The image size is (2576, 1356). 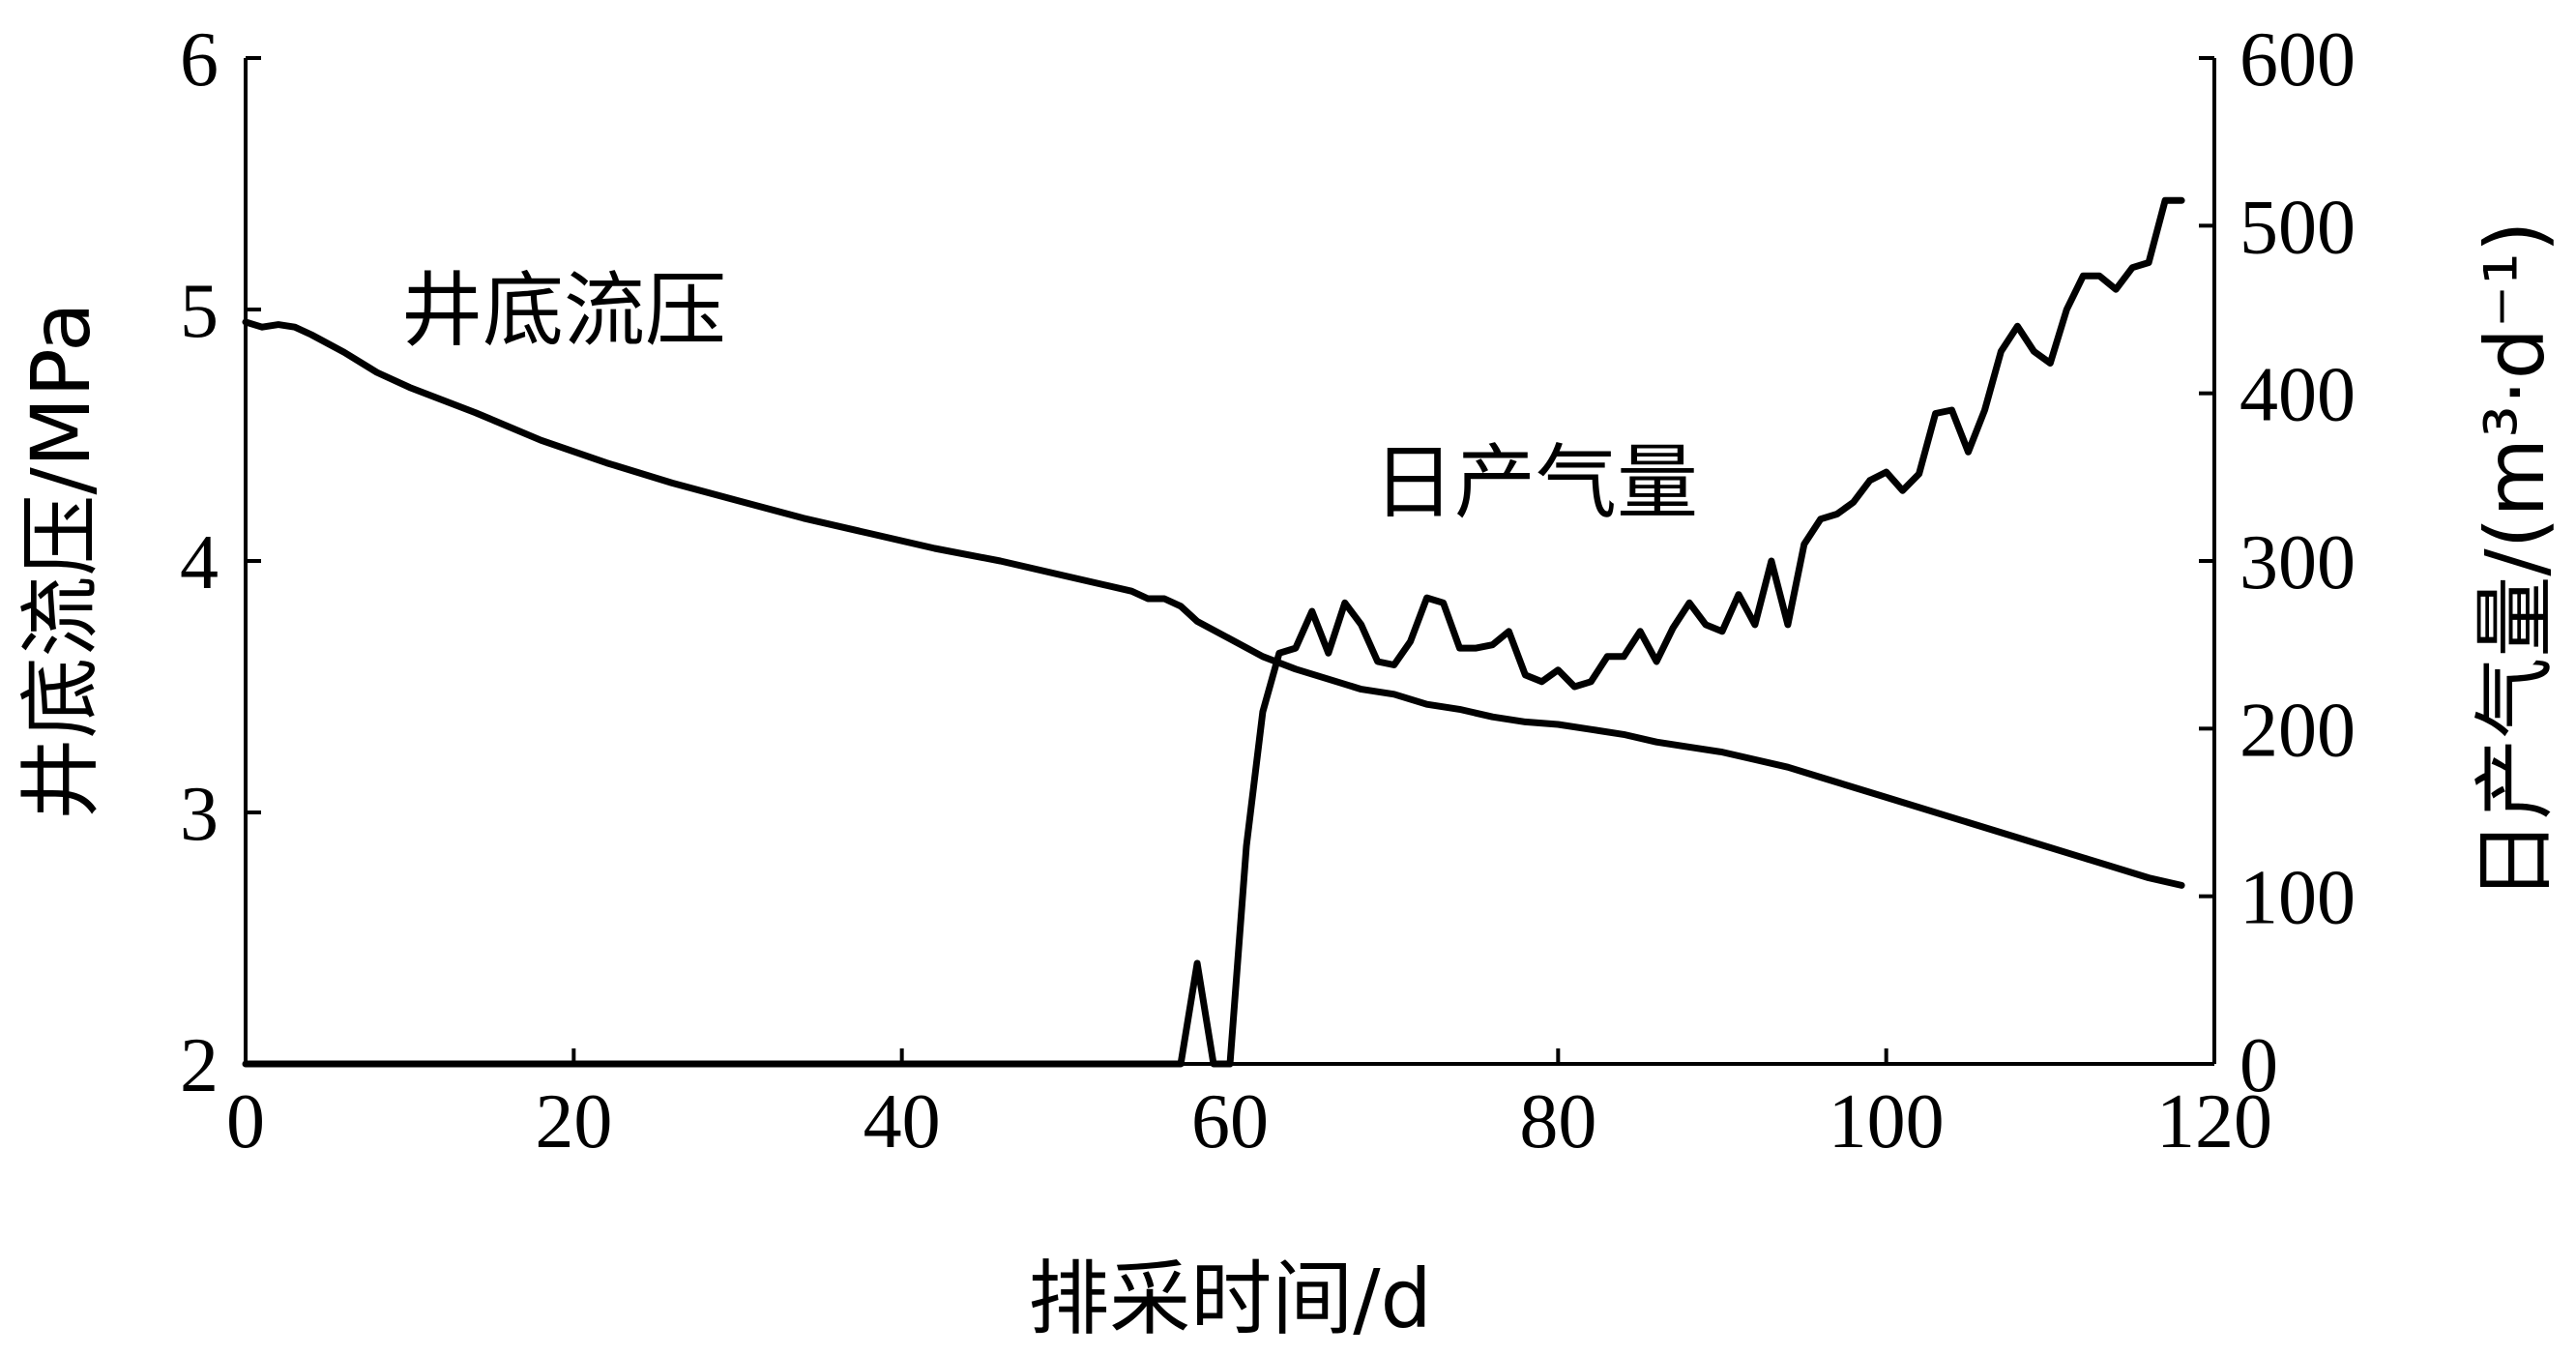 What do you see at coordinates (1535, 483) in the screenshot?
I see `gas-annotation: 日产气量` at bounding box center [1535, 483].